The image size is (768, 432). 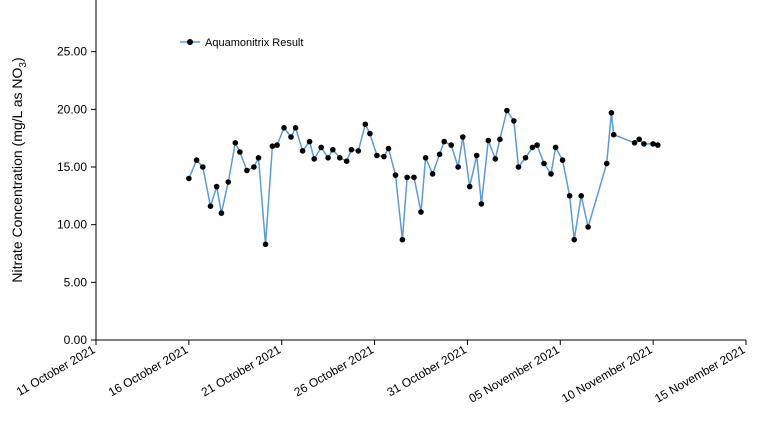 What do you see at coordinates (56, 370) in the screenshot?
I see `x-tick-label: 11 October 2021` at bounding box center [56, 370].